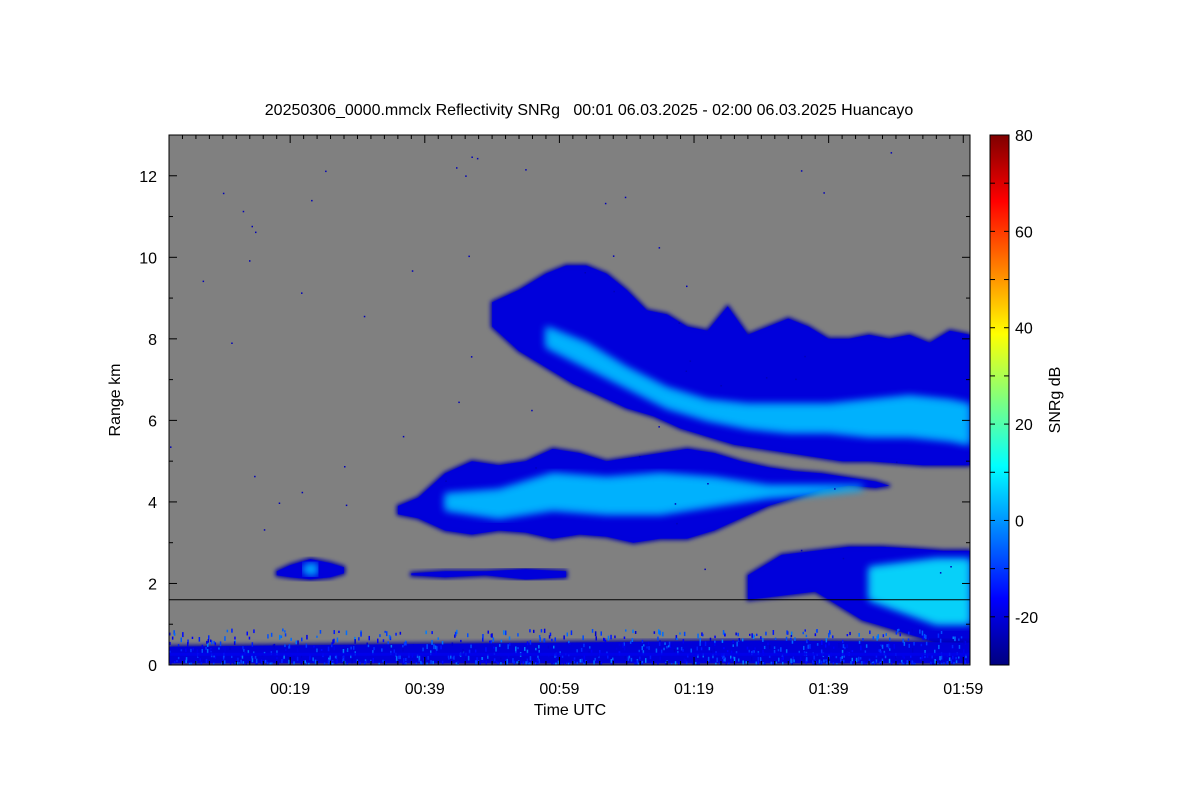  Describe the element at coordinates (1055, 400) in the screenshot. I see `colorbar-label: SNRg dB` at that location.